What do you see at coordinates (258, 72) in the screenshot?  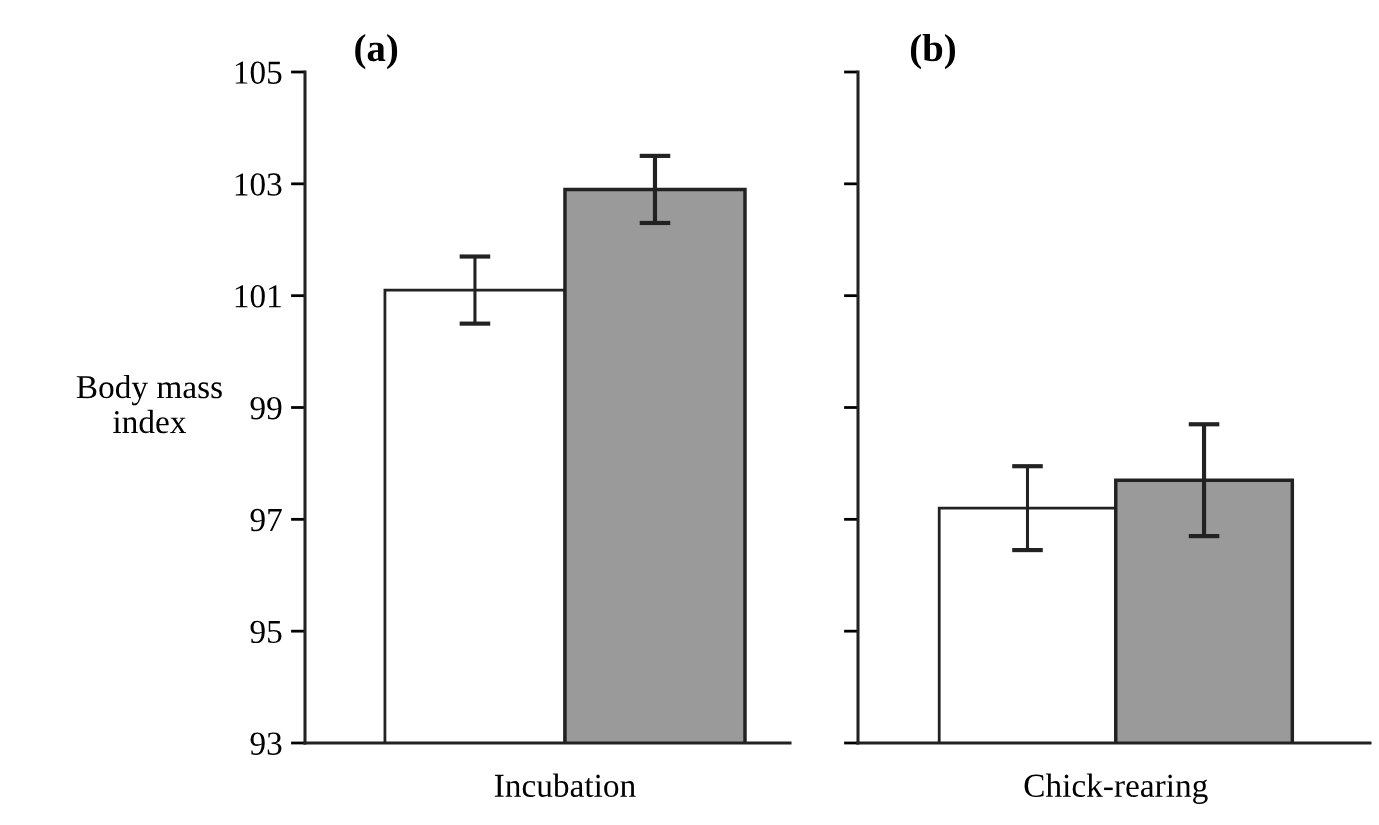 I see `y-tick-label: 105` at bounding box center [258, 72].